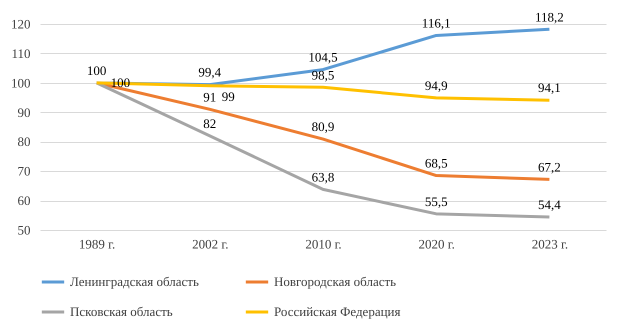  Describe the element at coordinates (335, 281) in the screenshot. I see `legend-label: Новгородская область` at that location.